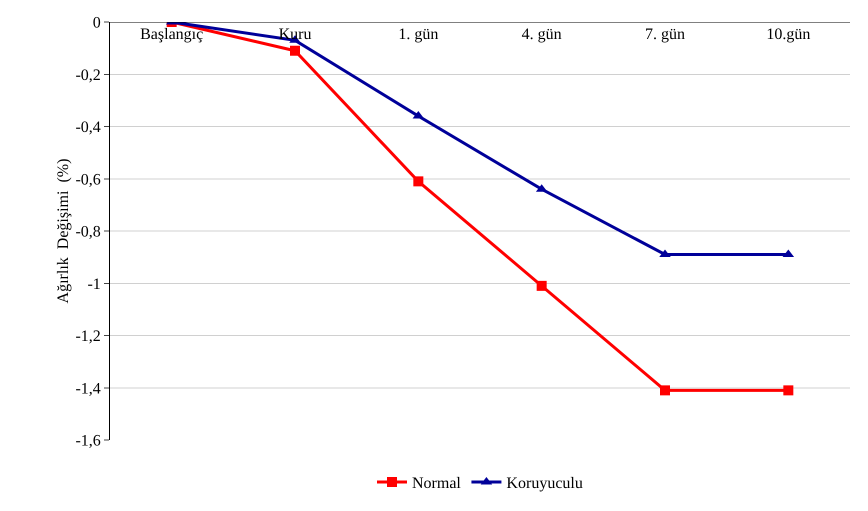 Image resolution: width=868 pixels, height=511 pixels. What do you see at coordinates (437, 483) in the screenshot?
I see `legend-label: Normal` at bounding box center [437, 483].